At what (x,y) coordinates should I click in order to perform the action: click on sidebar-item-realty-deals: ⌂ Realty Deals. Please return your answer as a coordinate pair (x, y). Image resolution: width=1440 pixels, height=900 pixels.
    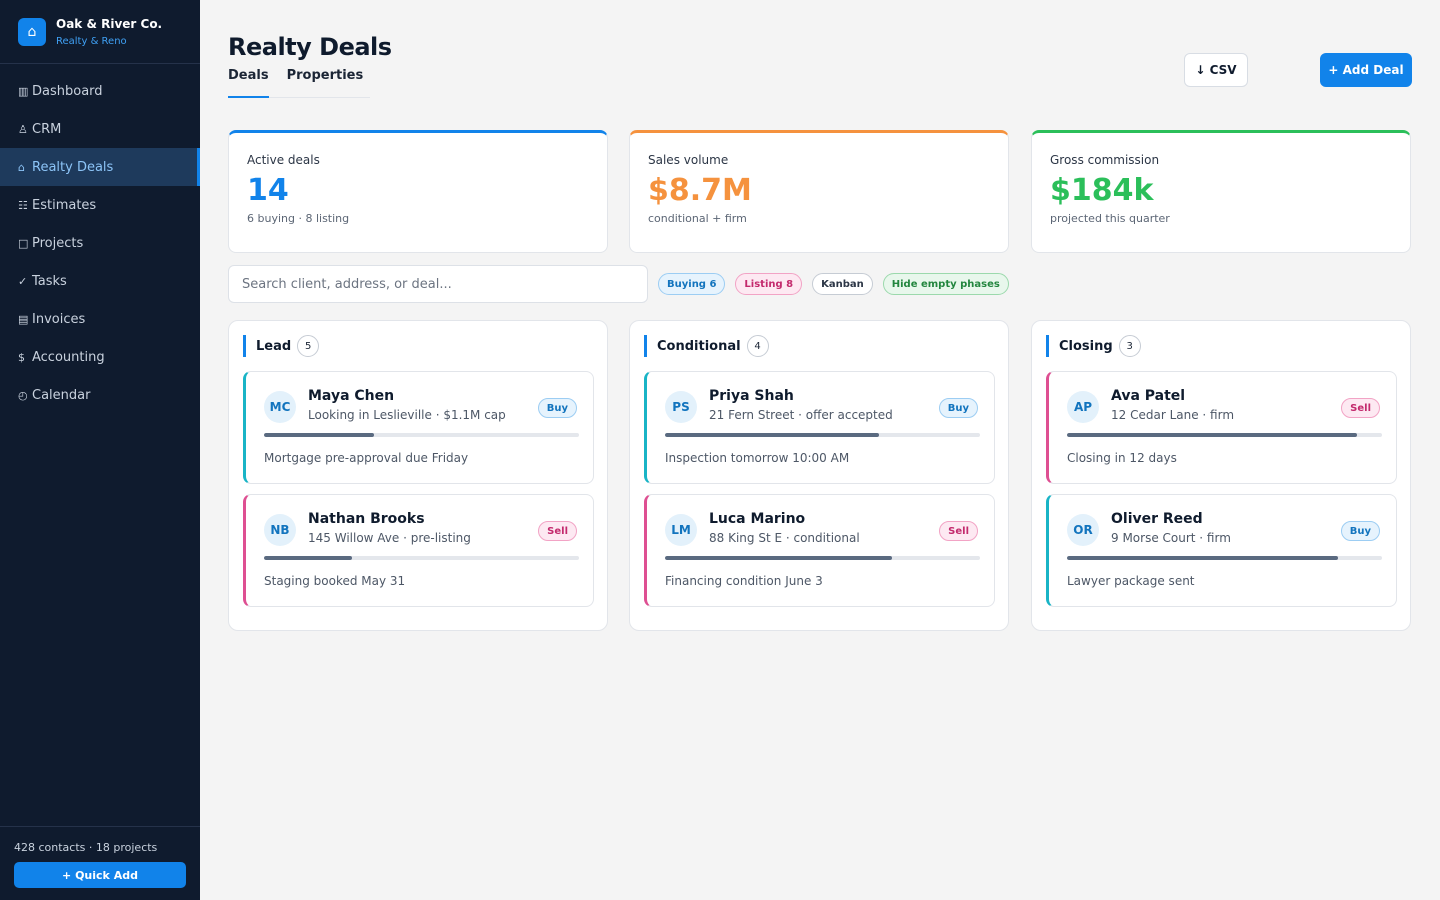
    Looking at the image, I should click on (100, 167).